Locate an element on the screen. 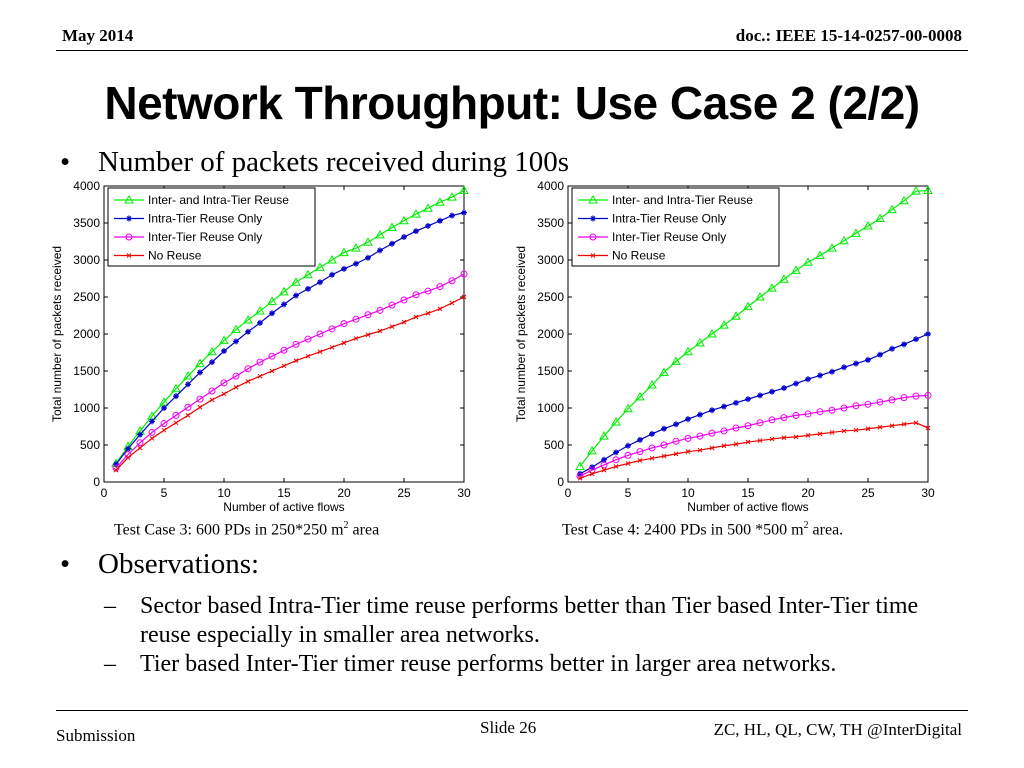 This screenshot has height=768, width=1024. bullet-observations: • Observations: is located at coordinates (260, 565).